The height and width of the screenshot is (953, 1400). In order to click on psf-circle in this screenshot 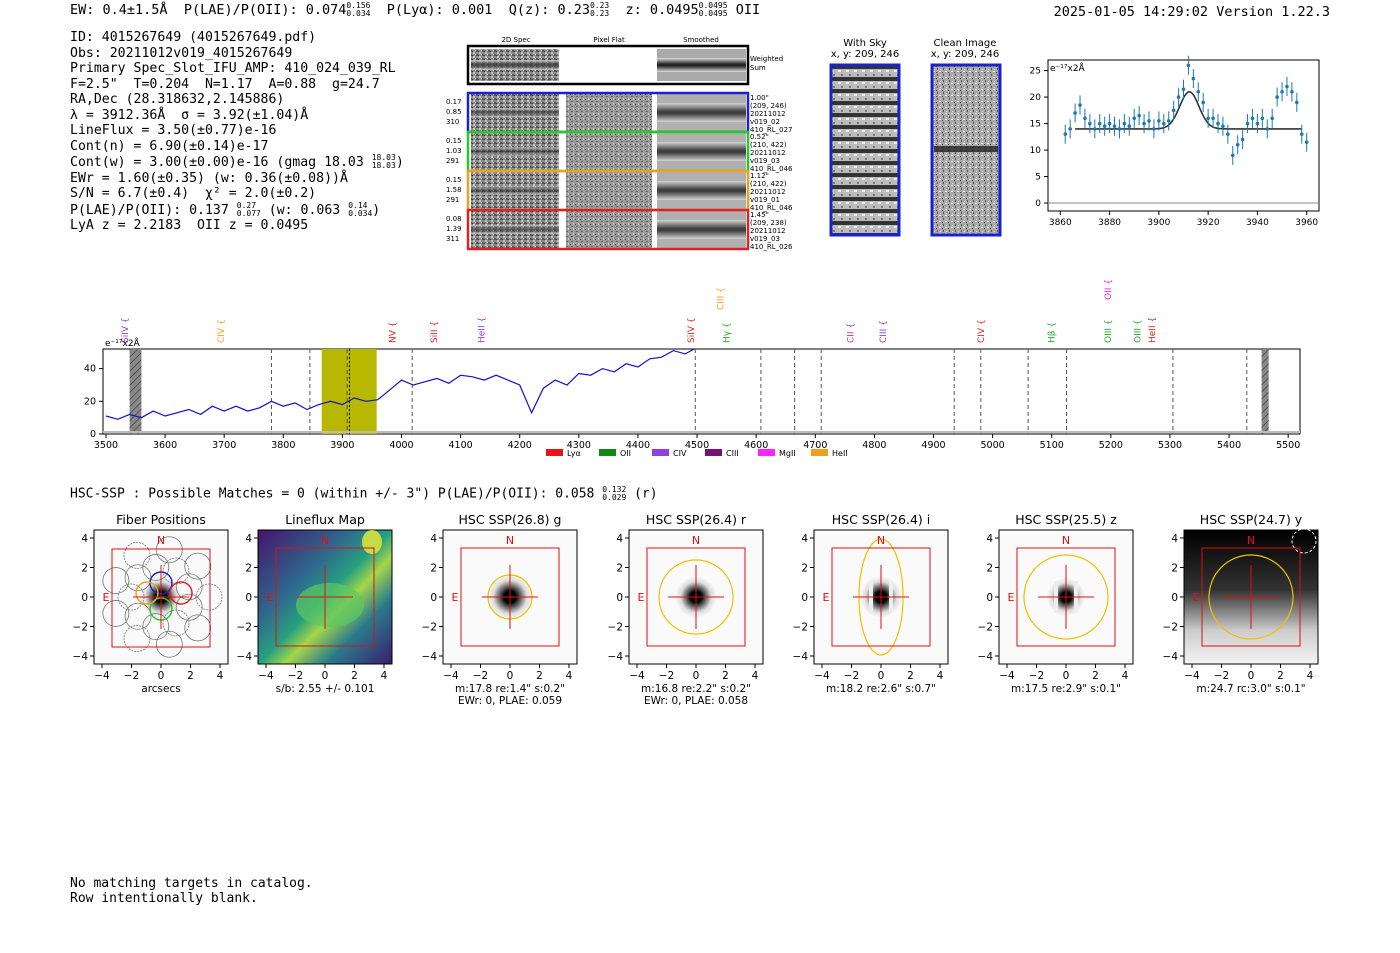, I will do `click(1304, 541)`.